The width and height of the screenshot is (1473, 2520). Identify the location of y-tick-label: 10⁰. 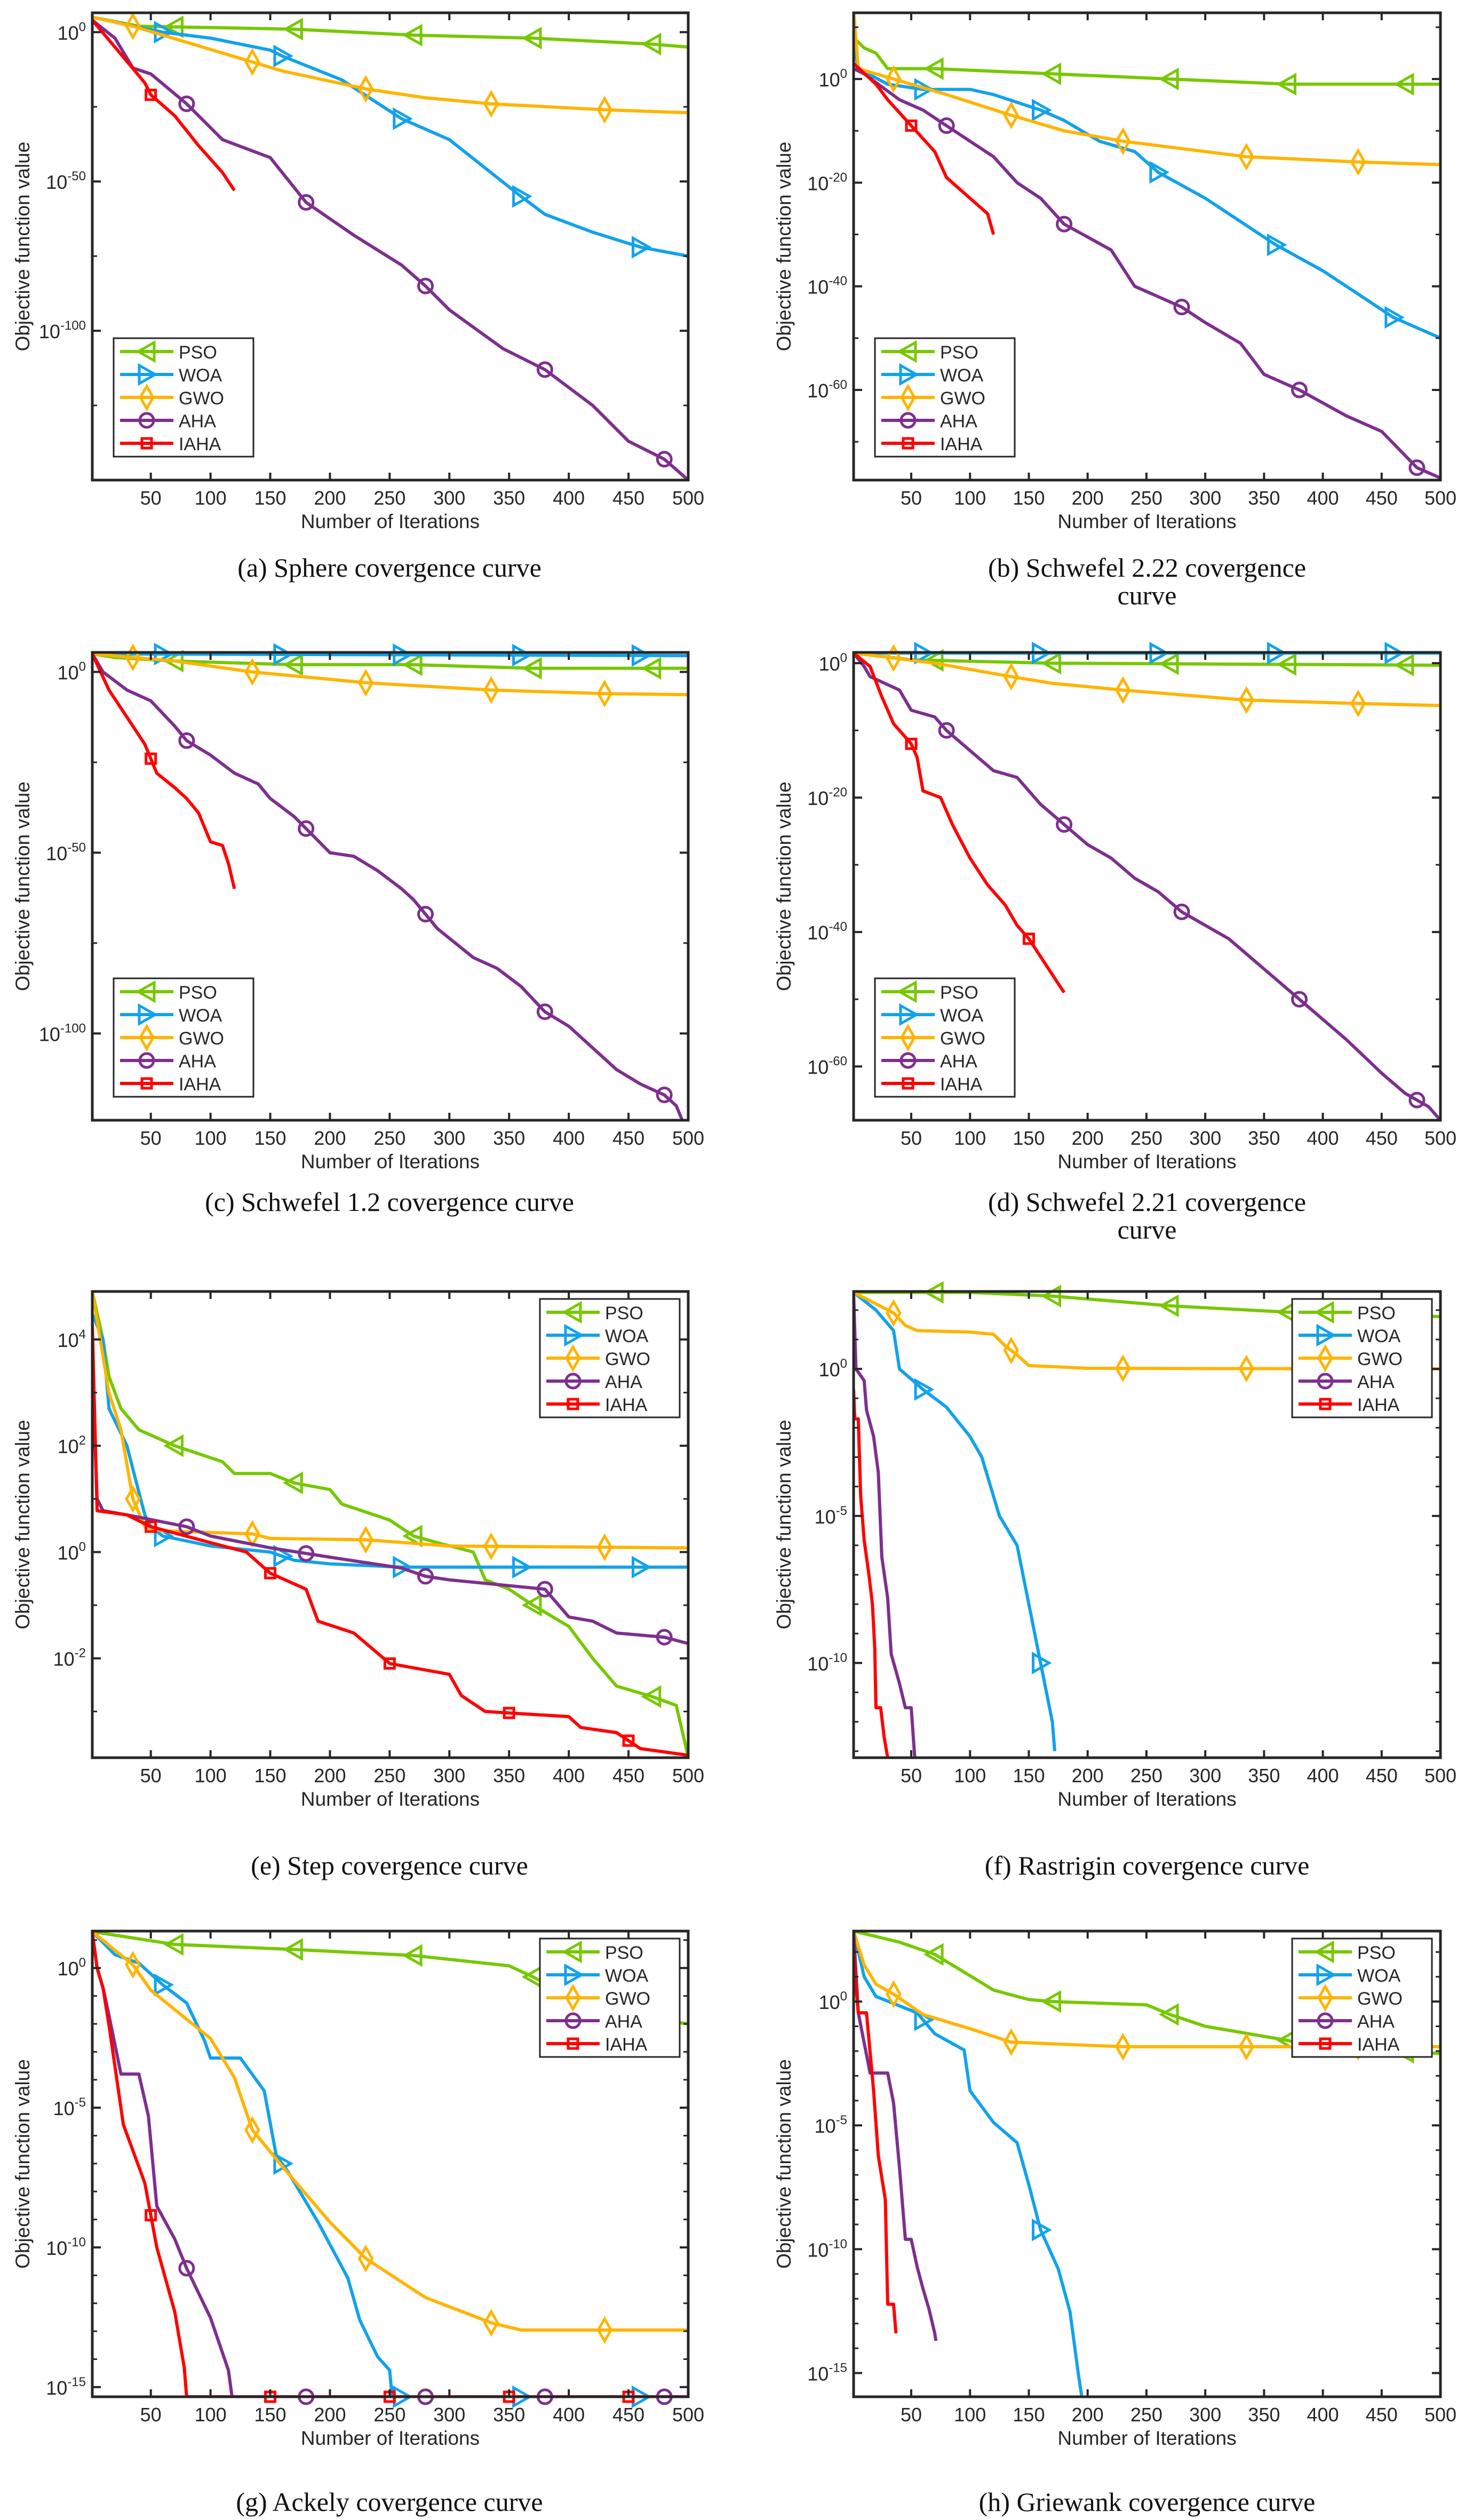
(72, 32).